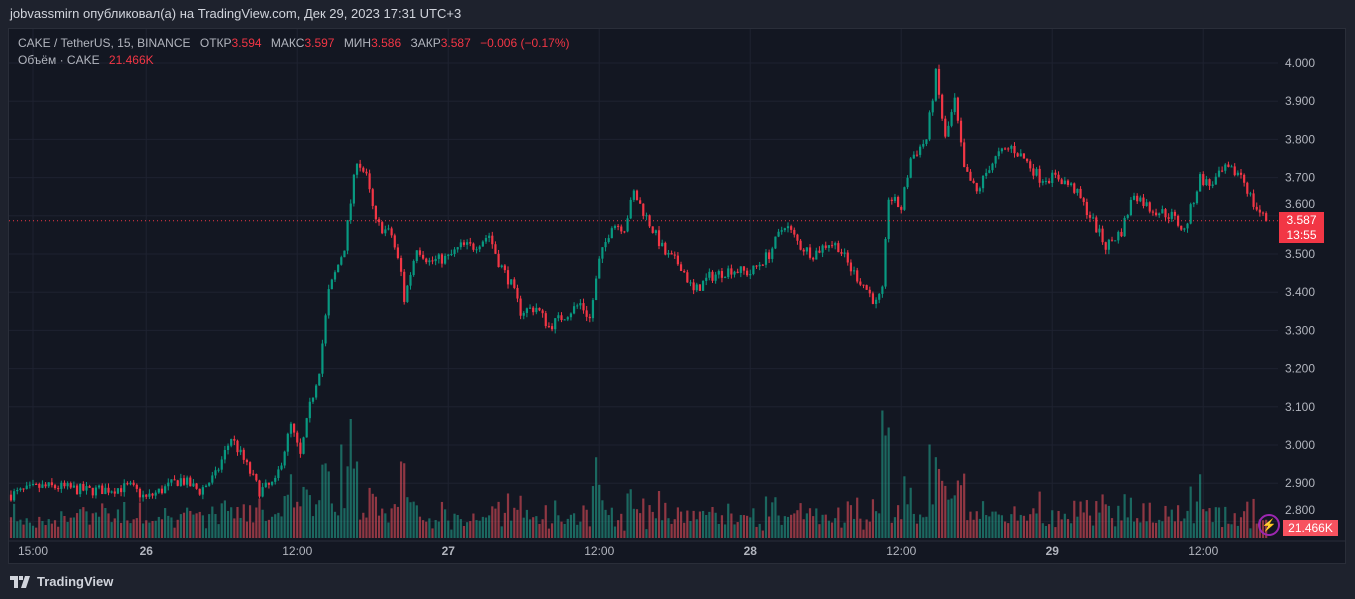  Describe the element at coordinates (104, 43) in the screenshot. I see `symbol-name: CAKE / TetherUS, 15, BINANCE` at that location.